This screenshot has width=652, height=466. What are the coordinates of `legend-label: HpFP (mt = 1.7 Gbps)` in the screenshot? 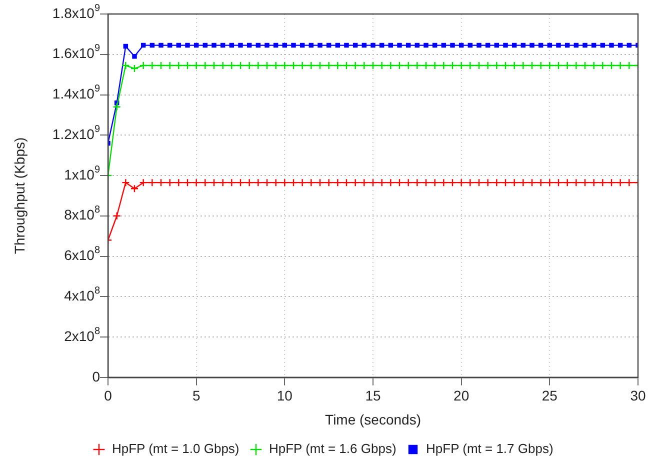 It's located at (490, 448).